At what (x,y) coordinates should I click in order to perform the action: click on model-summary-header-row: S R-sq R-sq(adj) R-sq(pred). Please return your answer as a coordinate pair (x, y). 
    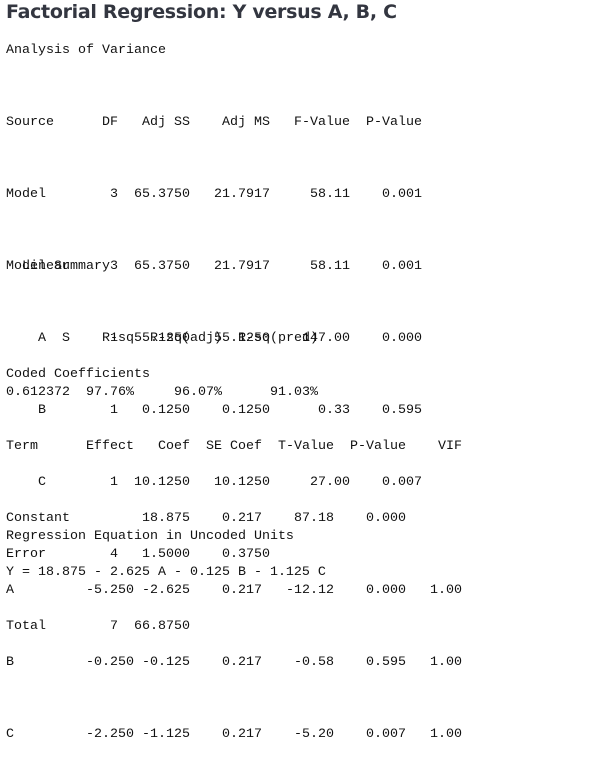
    Looking at the image, I should click on (162, 339).